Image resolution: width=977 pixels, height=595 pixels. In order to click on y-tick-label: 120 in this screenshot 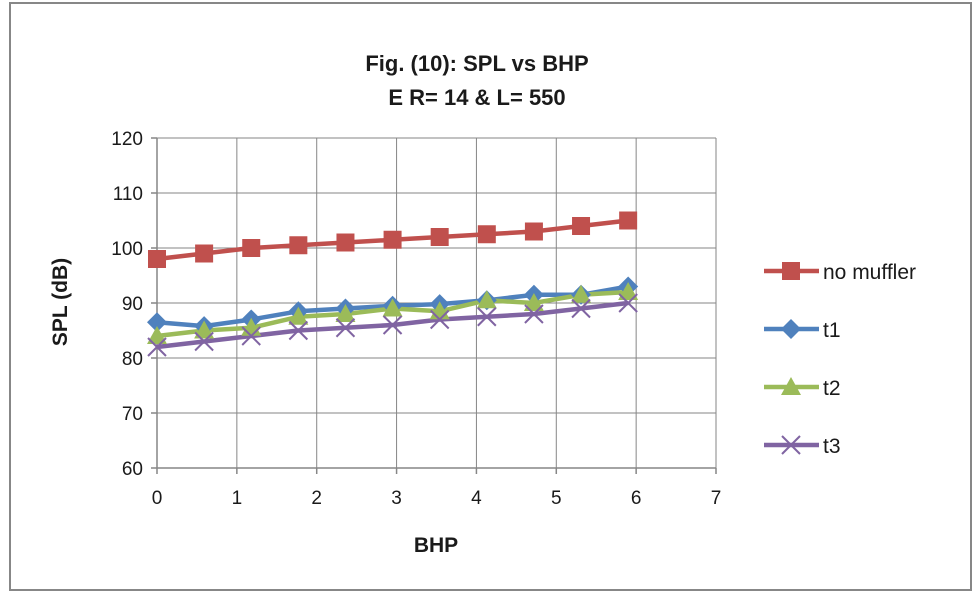, I will do `click(127, 139)`.